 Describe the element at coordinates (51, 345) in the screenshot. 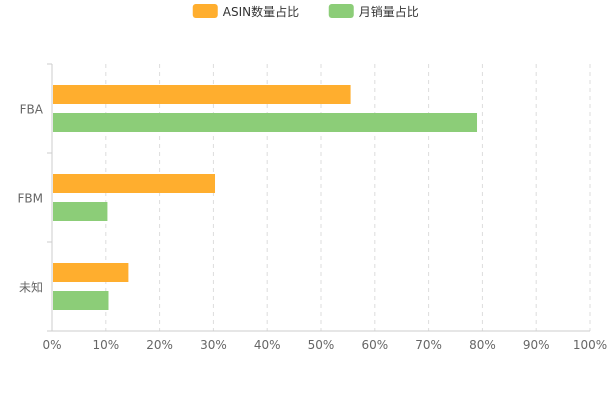

I see `x-tick-label: 0%` at that location.